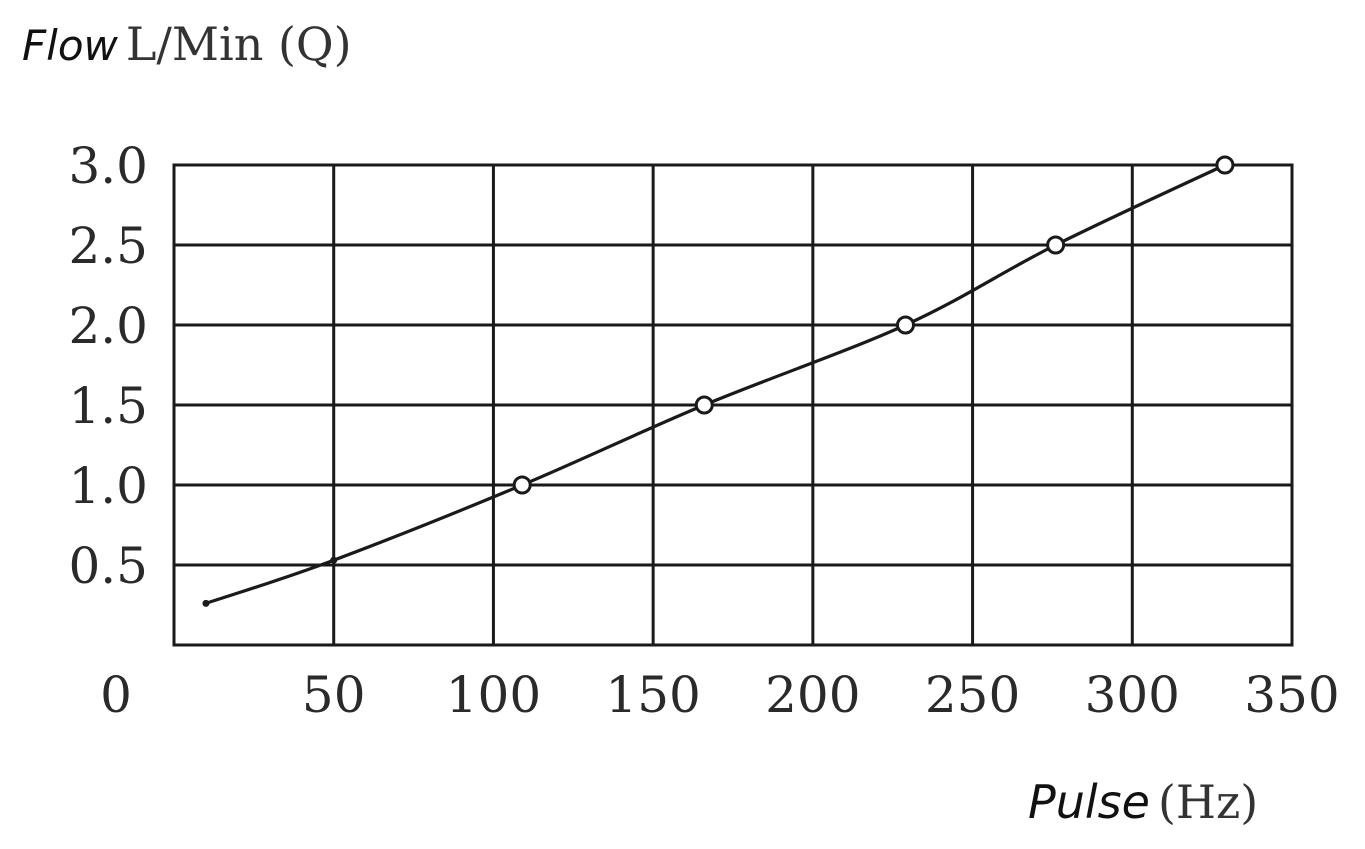 Image resolution: width=1365 pixels, height=849 pixels. Describe the element at coordinates (108, 406) in the screenshot. I see `y-tick-label: 1.5` at that location.